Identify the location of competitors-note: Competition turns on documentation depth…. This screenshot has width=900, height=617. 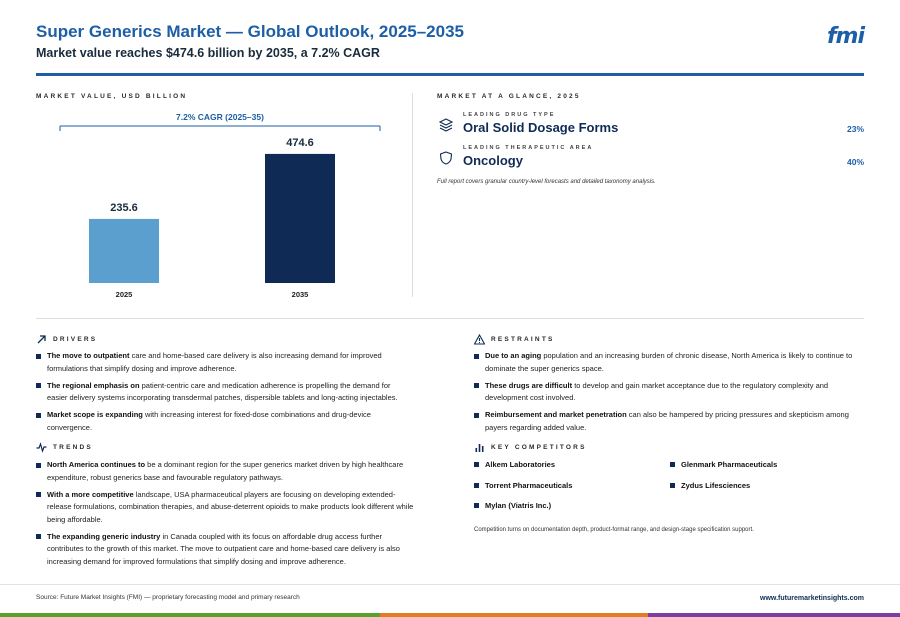
(614, 530).